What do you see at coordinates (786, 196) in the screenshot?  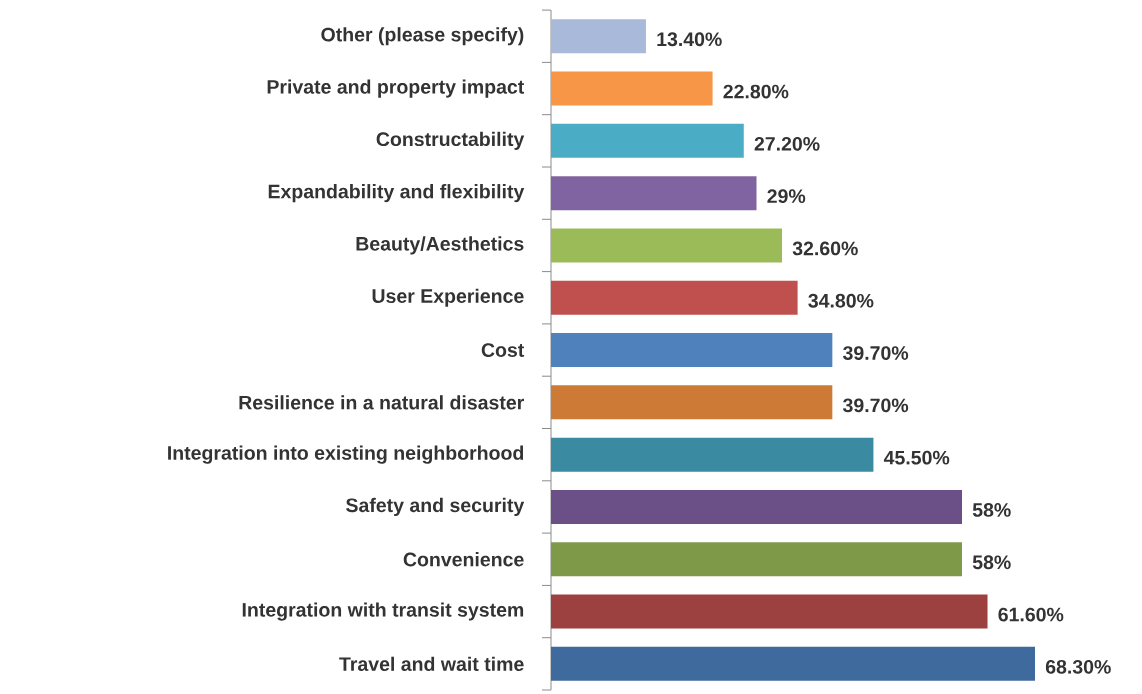 I see `data-label: 29%` at bounding box center [786, 196].